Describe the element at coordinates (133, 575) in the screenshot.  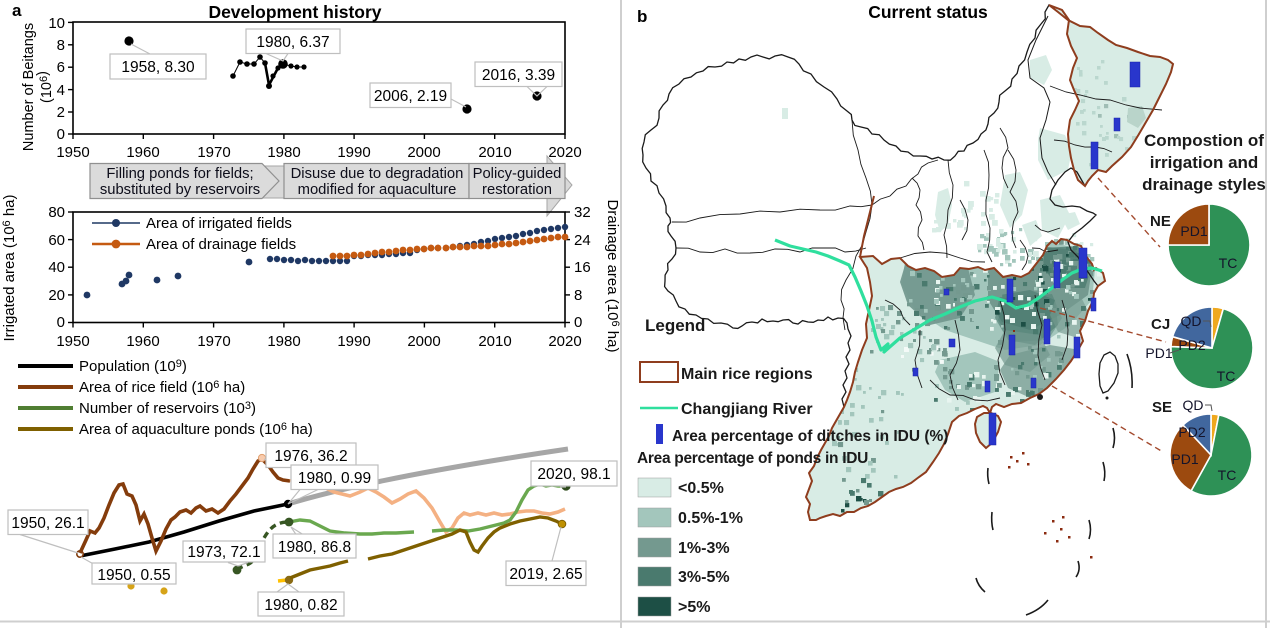
I see `svg-text: 1950, 0.55` at that location.